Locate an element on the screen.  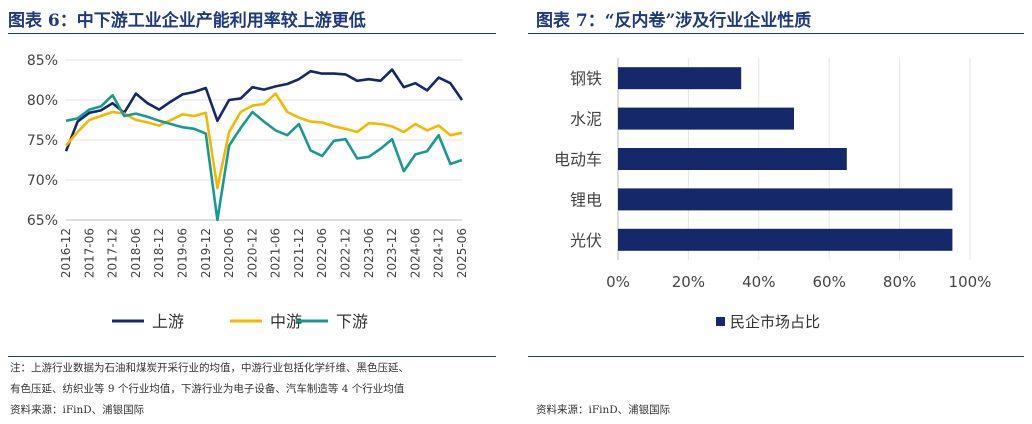
line-chart-y-tick-label: 65% is located at coordinates (42, 221).